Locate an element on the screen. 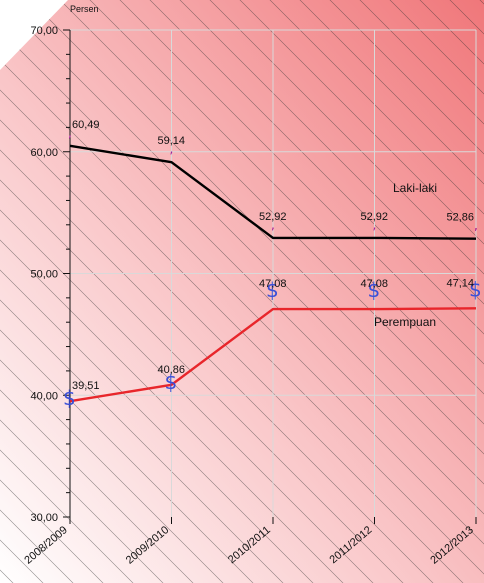 This screenshot has height=583, width=484. y-tick-label: 50,00 is located at coordinates (44, 275).